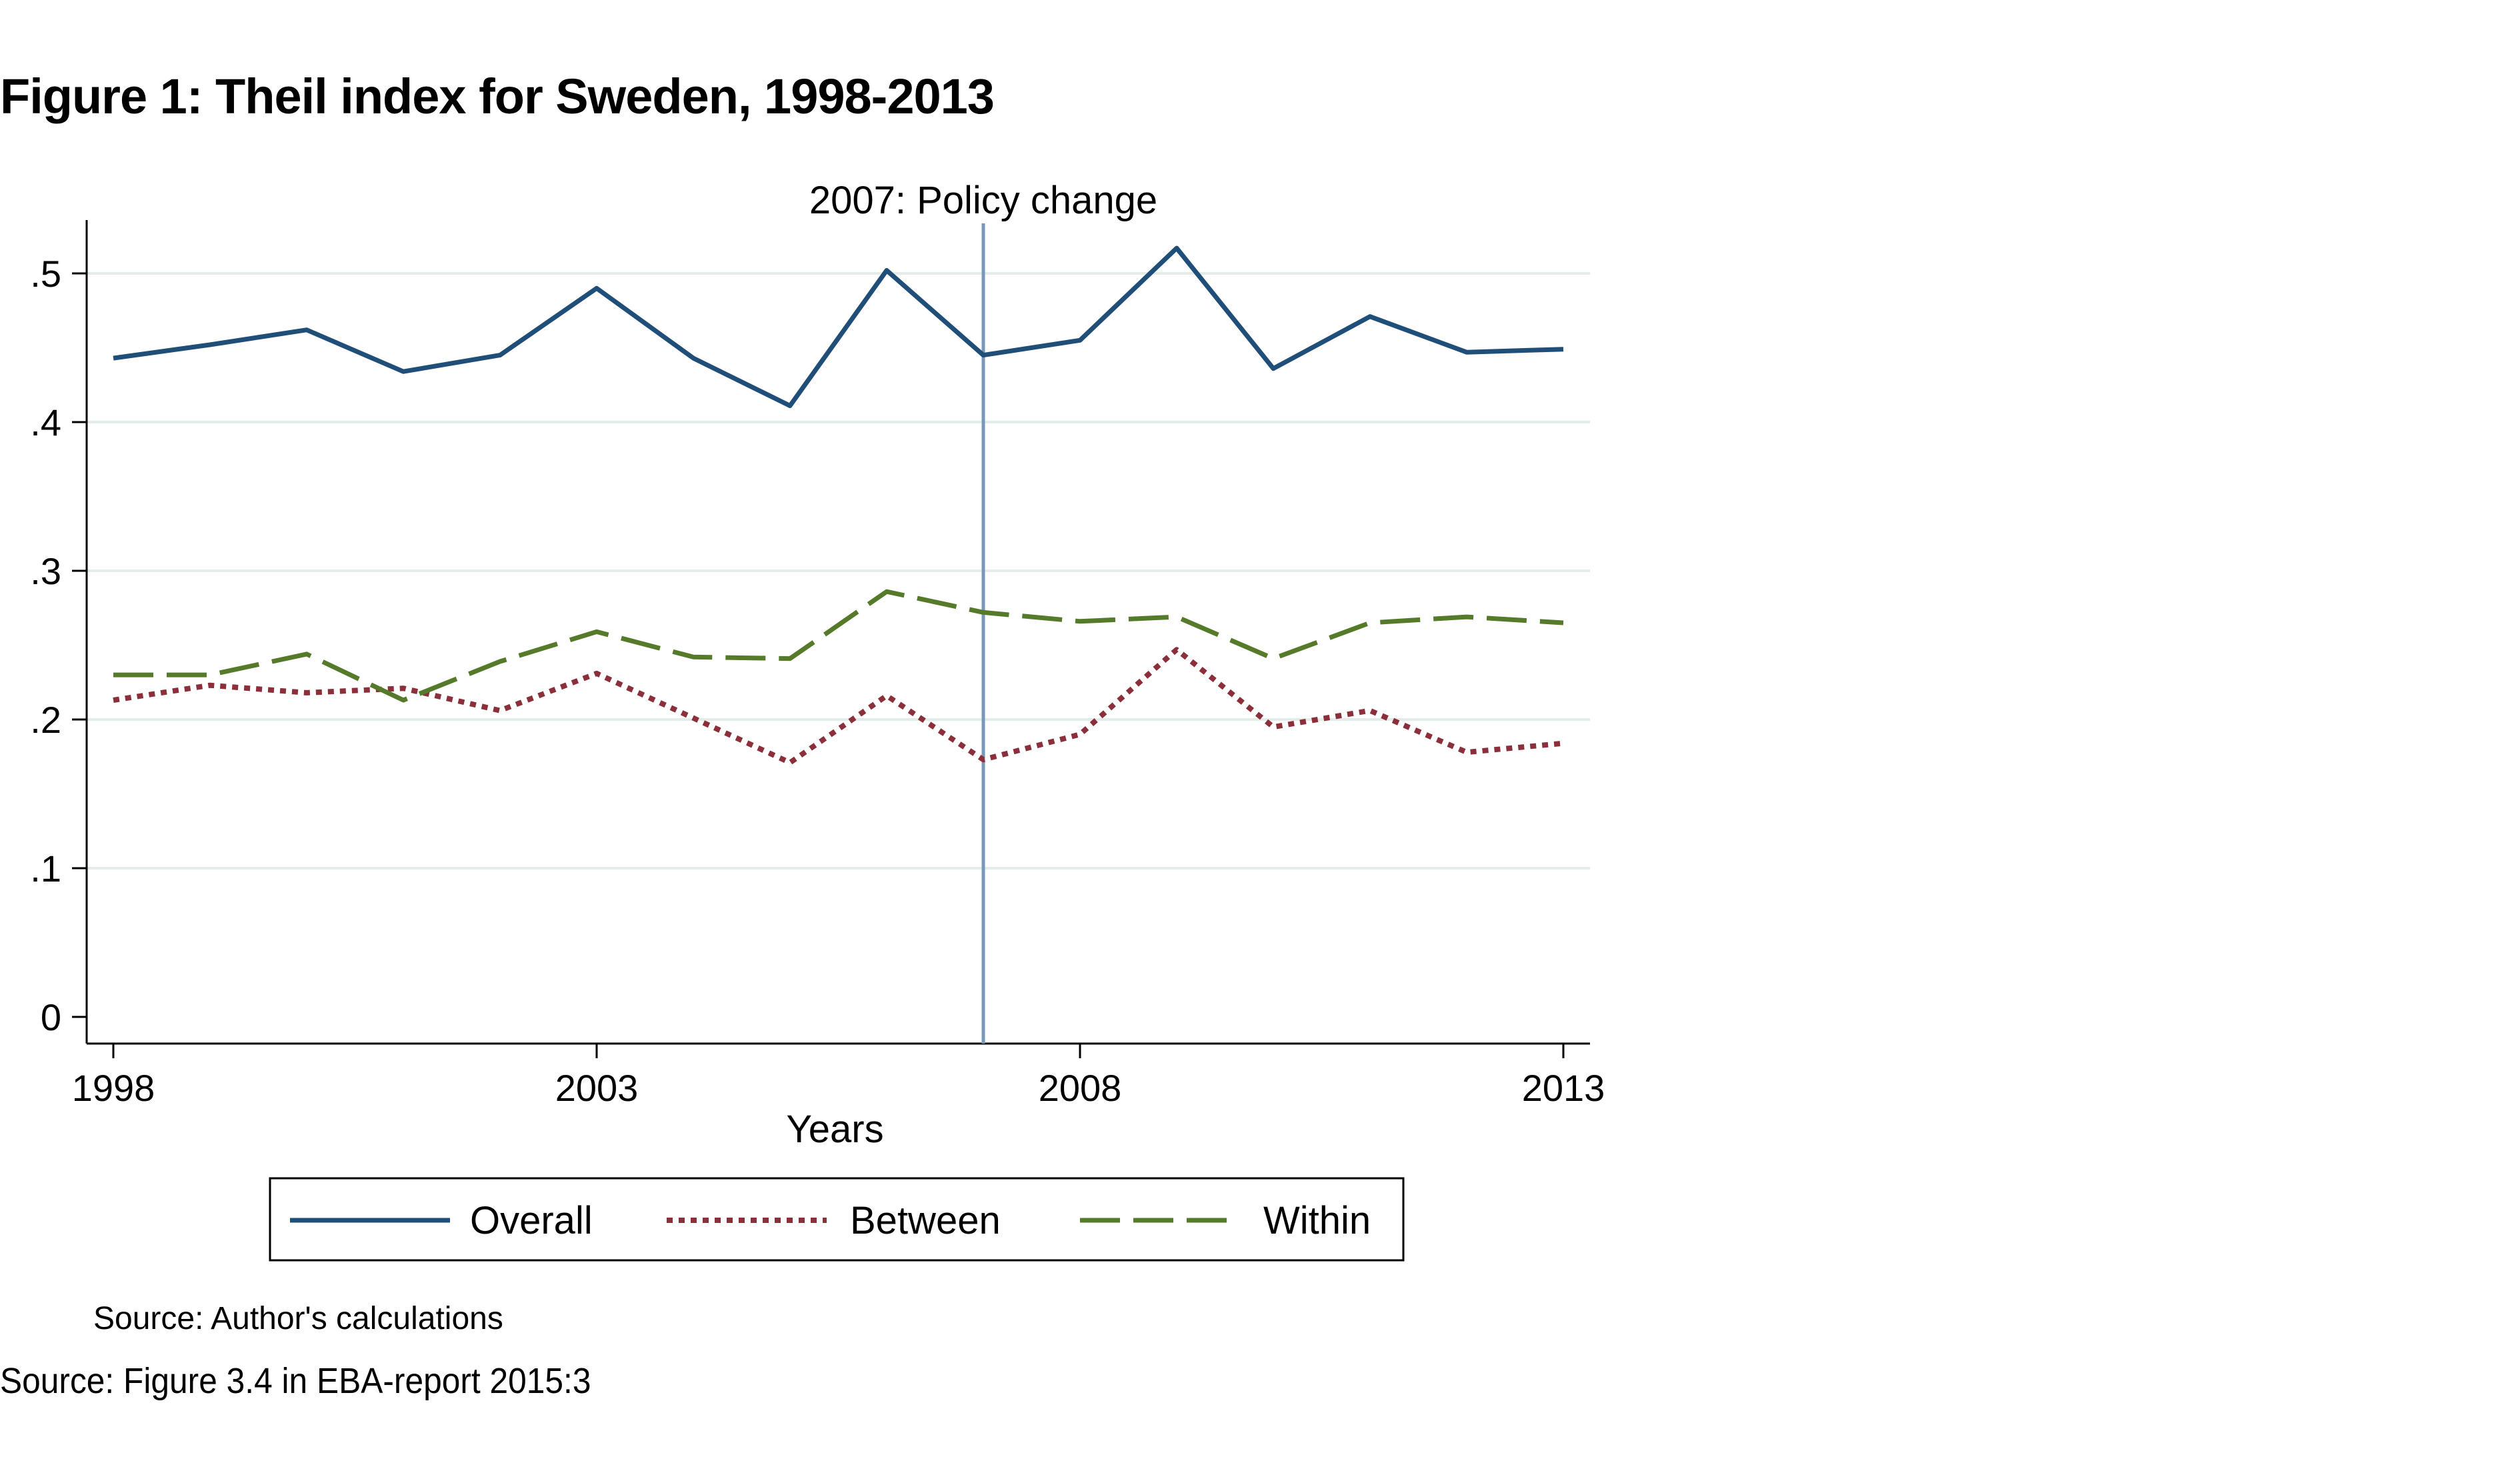  What do you see at coordinates (838, 646) in the screenshot?
I see `series-within-line` at bounding box center [838, 646].